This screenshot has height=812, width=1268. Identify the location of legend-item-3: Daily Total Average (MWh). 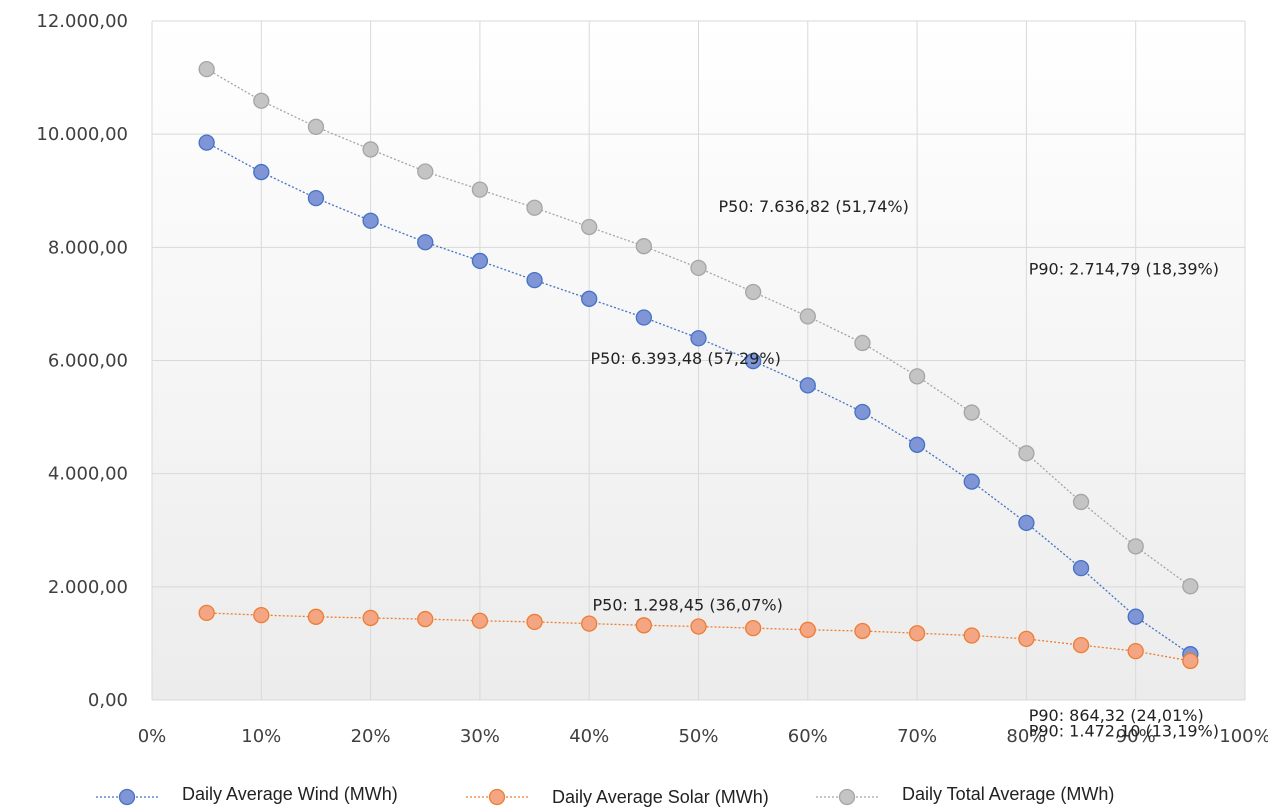
(965, 795).